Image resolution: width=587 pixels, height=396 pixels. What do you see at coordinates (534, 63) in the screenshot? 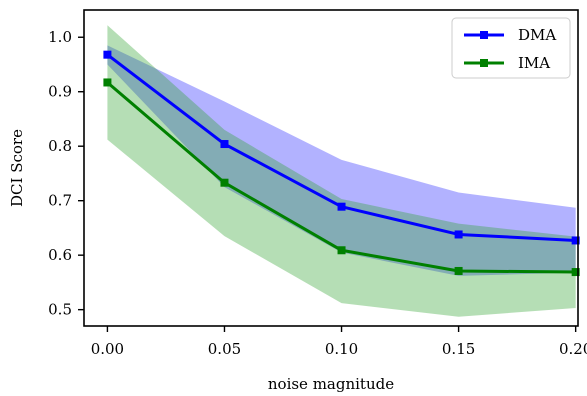
I see `legend-label-ima: IMA` at bounding box center [534, 63].